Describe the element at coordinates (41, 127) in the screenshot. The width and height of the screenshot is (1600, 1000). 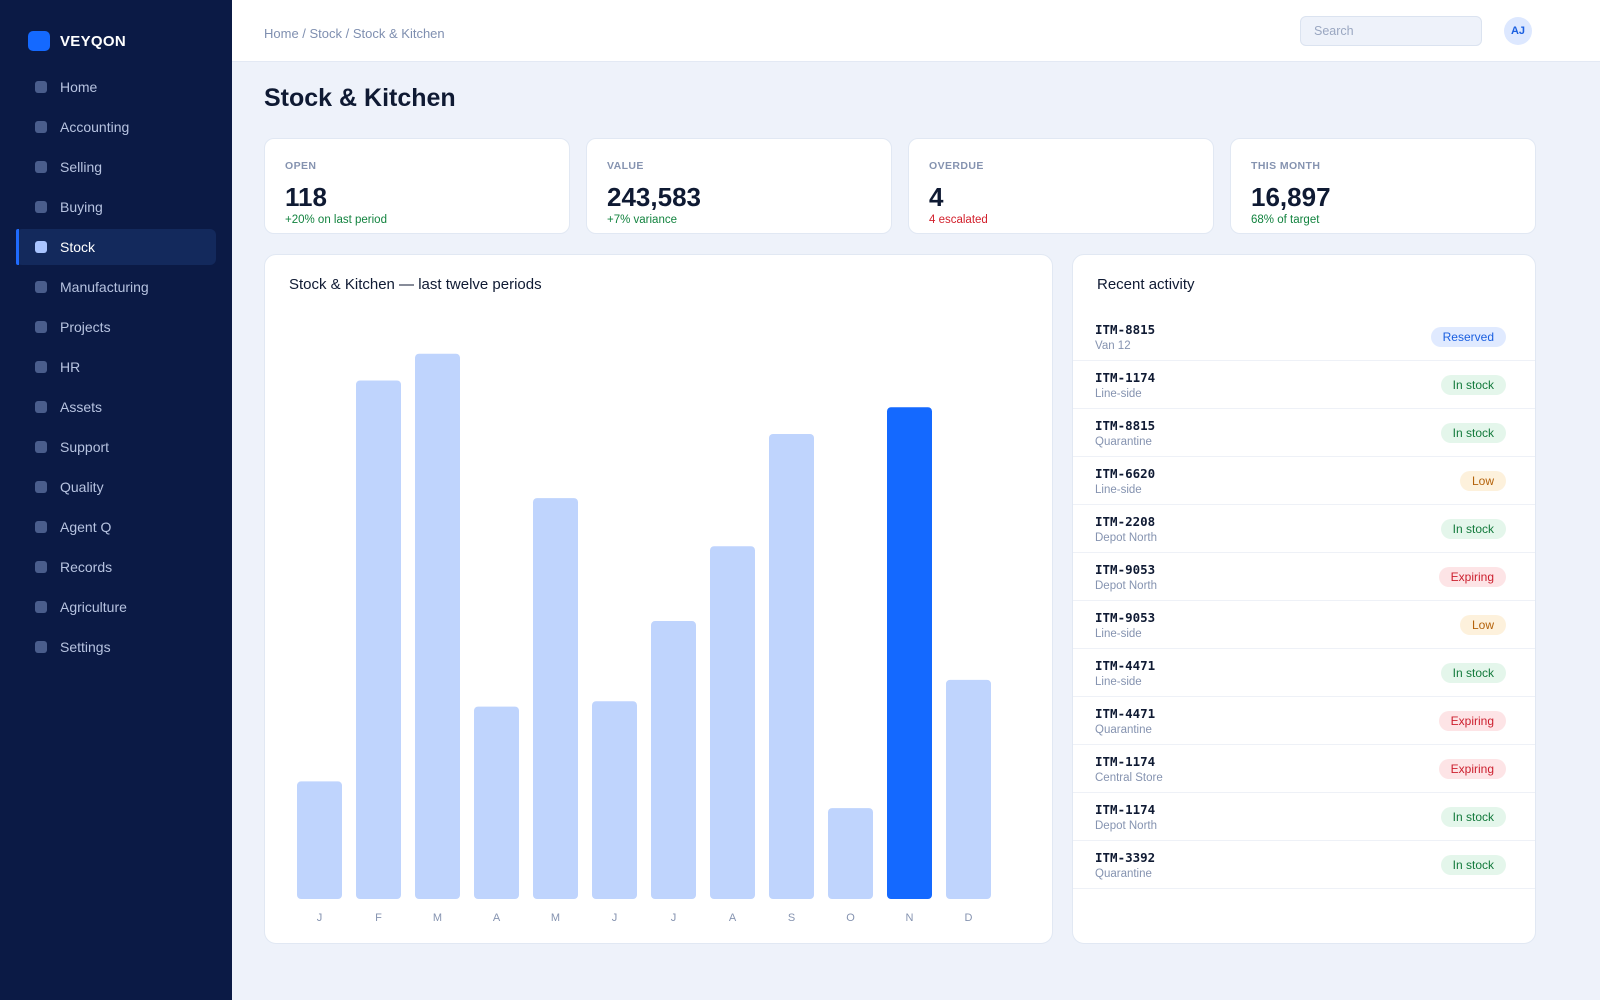
I see `accounting-icon` at that location.